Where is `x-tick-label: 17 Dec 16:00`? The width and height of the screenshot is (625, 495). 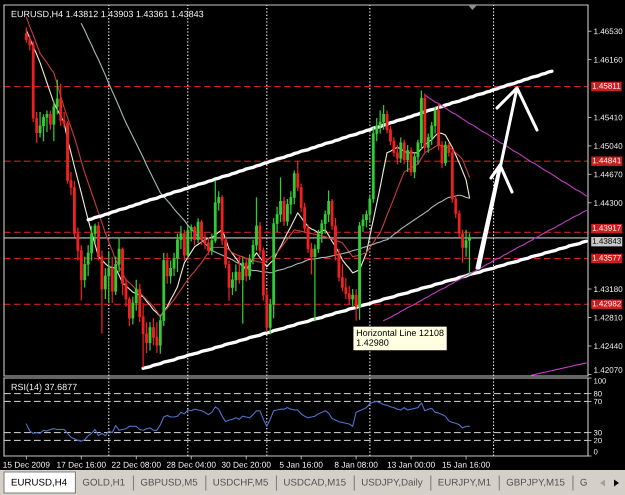 x-tick-label: 17 Dec 16:00 is located at coordinates (81, 465).